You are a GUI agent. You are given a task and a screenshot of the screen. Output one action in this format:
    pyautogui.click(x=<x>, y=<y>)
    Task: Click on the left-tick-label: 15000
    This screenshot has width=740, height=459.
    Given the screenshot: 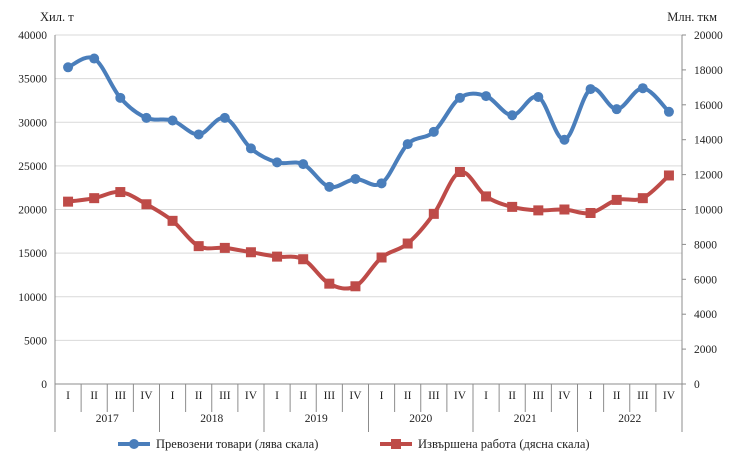 What is the action you would take?
    pyautogui.click(x=32, y=254)
    